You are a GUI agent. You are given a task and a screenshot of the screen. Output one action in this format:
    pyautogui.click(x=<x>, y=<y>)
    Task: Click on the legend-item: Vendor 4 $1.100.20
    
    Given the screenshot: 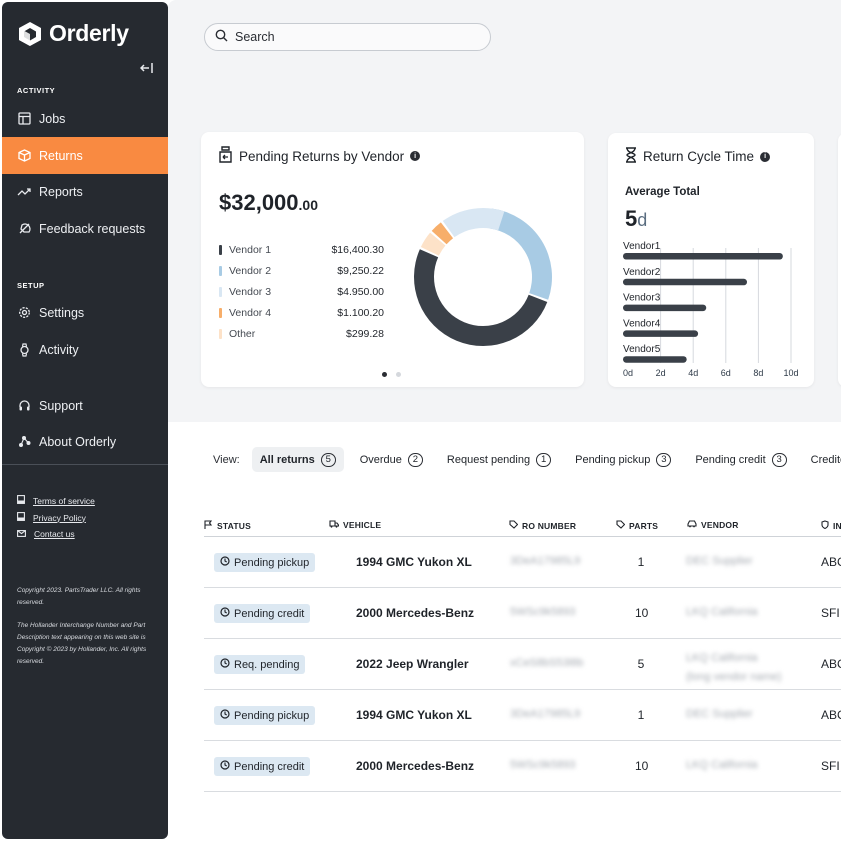 What is the action you would take?
    pyautogui.click(x=301, y=312)
    